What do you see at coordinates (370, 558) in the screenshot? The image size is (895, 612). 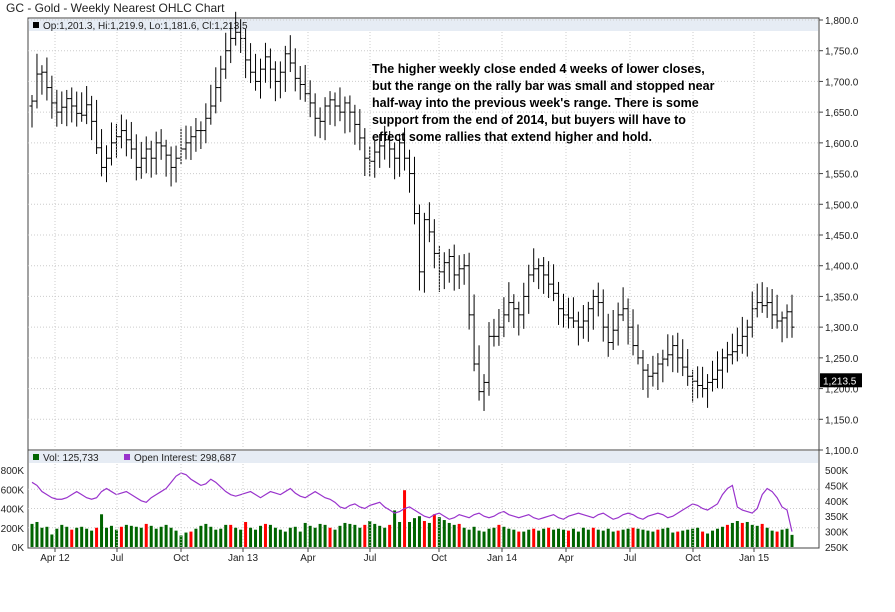 I see `x-tick-label: Jul` at bounding box center [370, 558].